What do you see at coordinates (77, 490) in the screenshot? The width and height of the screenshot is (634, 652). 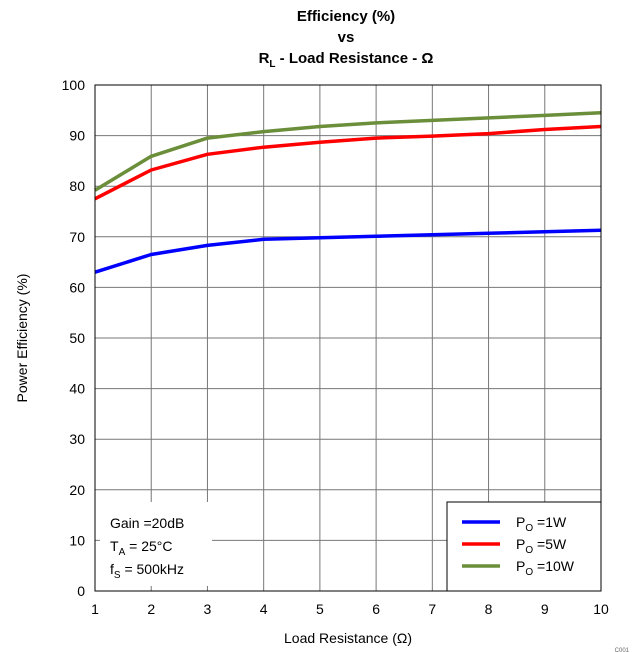 I see `y-tick-label: 20` at bounding box center [77, 490].